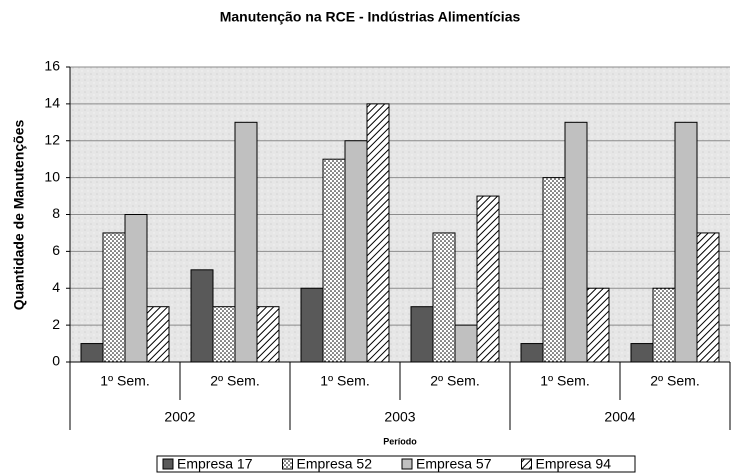  I want to click on legend-label: Empresa 52, so click(335, 464).